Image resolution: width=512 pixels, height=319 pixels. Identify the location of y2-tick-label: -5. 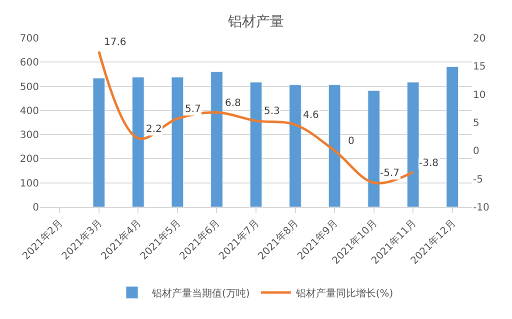
(478, 180).